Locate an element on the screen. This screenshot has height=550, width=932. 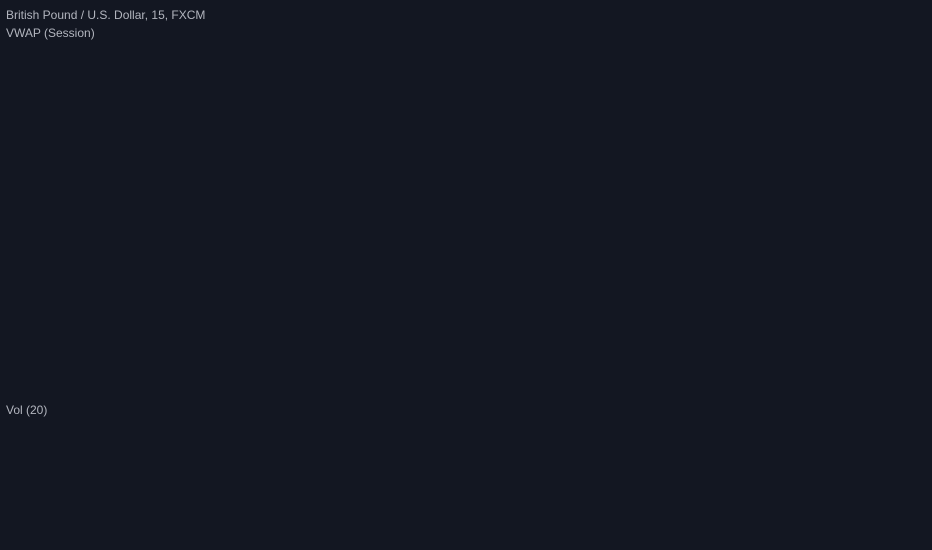
chart-title: British Pound / U.S. Dollar, 15, FXCM is located at coordinates (105, 15).